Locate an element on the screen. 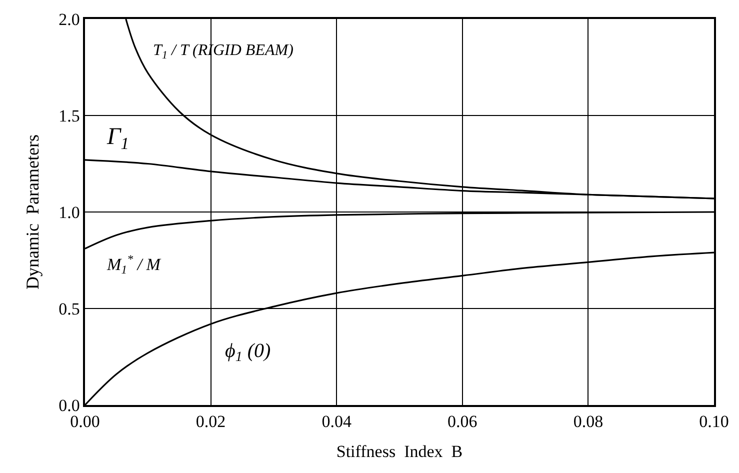 The width and height of the screenshot is (739, 473). x-tick-label: 0.06 is located at coordinates (463, 422).